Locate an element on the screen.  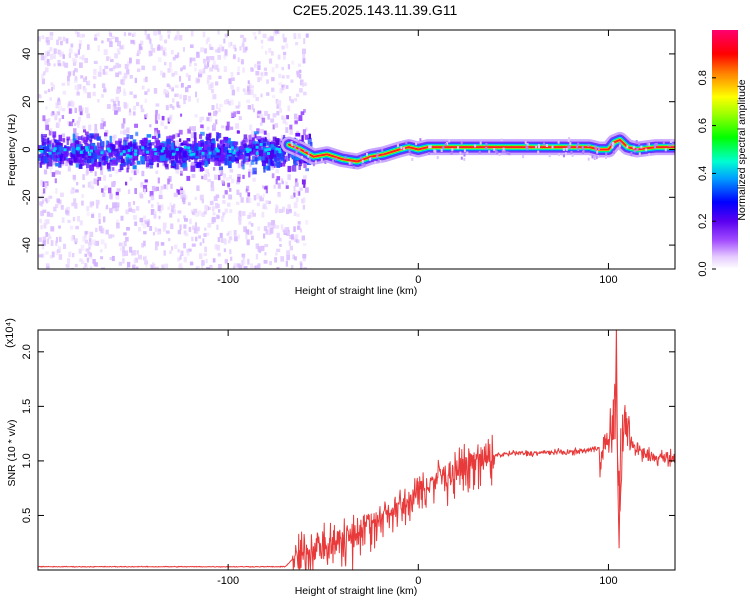
colorbar-gradient is located at coordinates (725, 149).